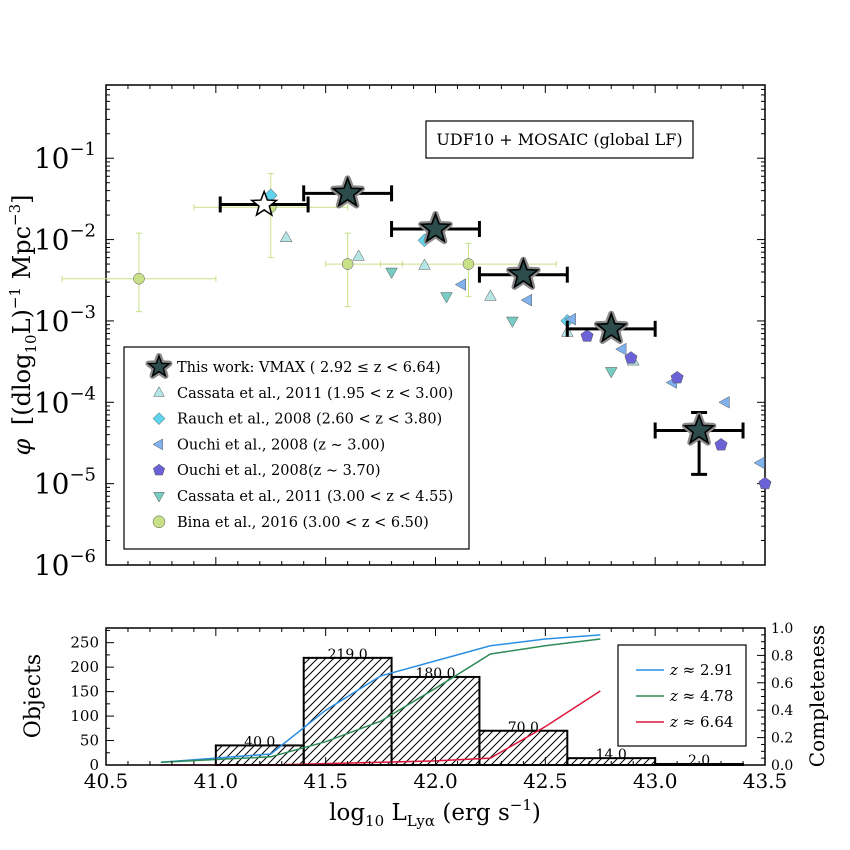  Describe the element at coordinates (435, 813) in the screenshot. I see `bottom-x-axis-label: log10 LLyα (erg s−1)` at that location.